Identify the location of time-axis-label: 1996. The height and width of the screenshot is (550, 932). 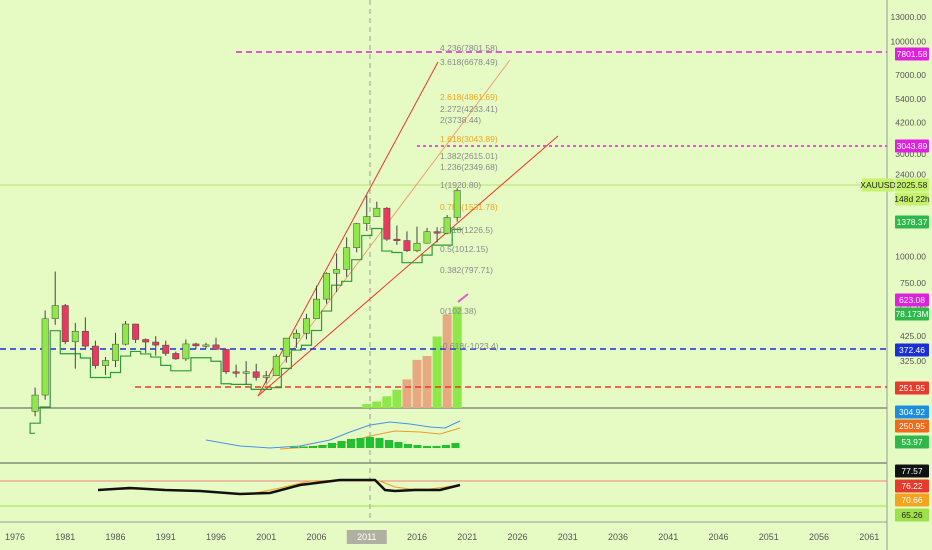
(216, 537).